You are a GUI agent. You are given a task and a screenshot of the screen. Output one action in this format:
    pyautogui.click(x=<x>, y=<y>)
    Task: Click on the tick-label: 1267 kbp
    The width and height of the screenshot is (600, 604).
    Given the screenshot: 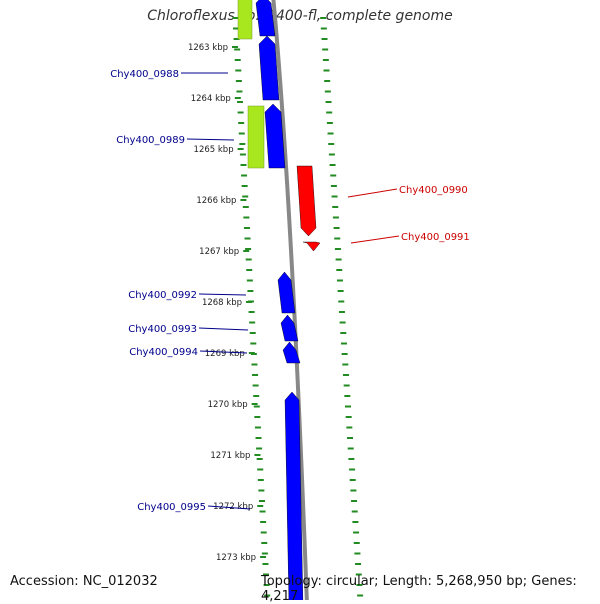 What is the action you would take?
    pyautogui.click(x=219, y=252)
    